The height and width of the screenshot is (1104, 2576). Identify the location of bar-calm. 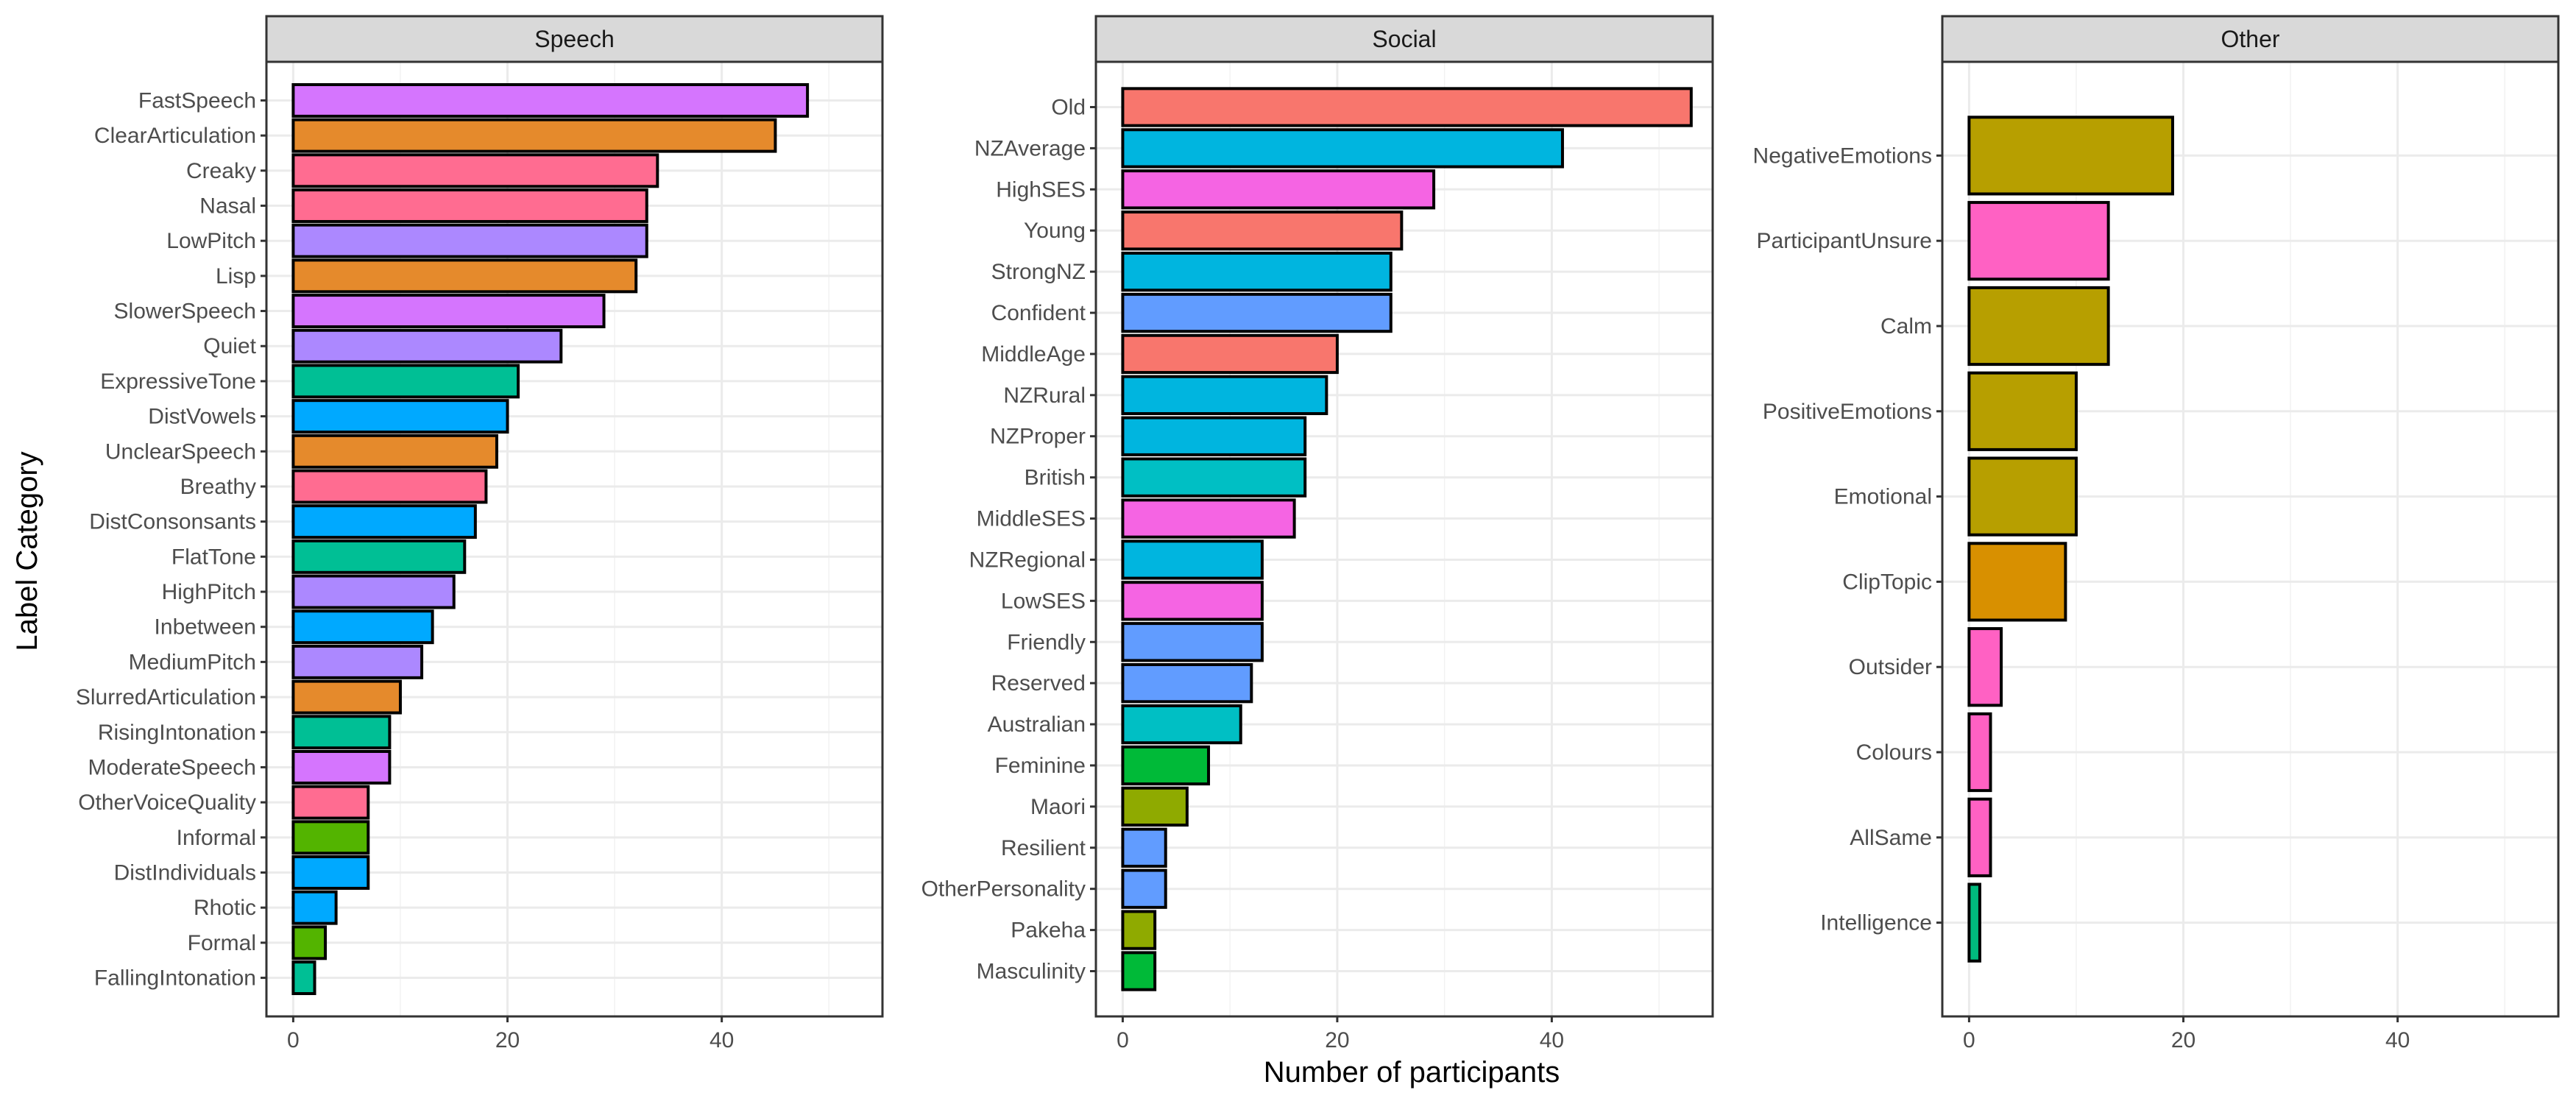
(2039, 326).